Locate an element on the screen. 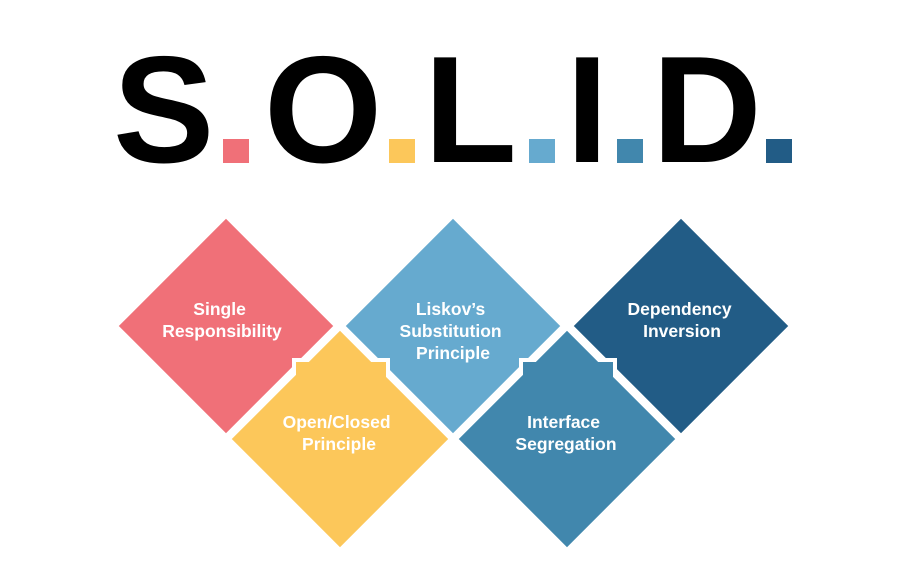  label-line: Inversion is located at coordinates (682, 331).